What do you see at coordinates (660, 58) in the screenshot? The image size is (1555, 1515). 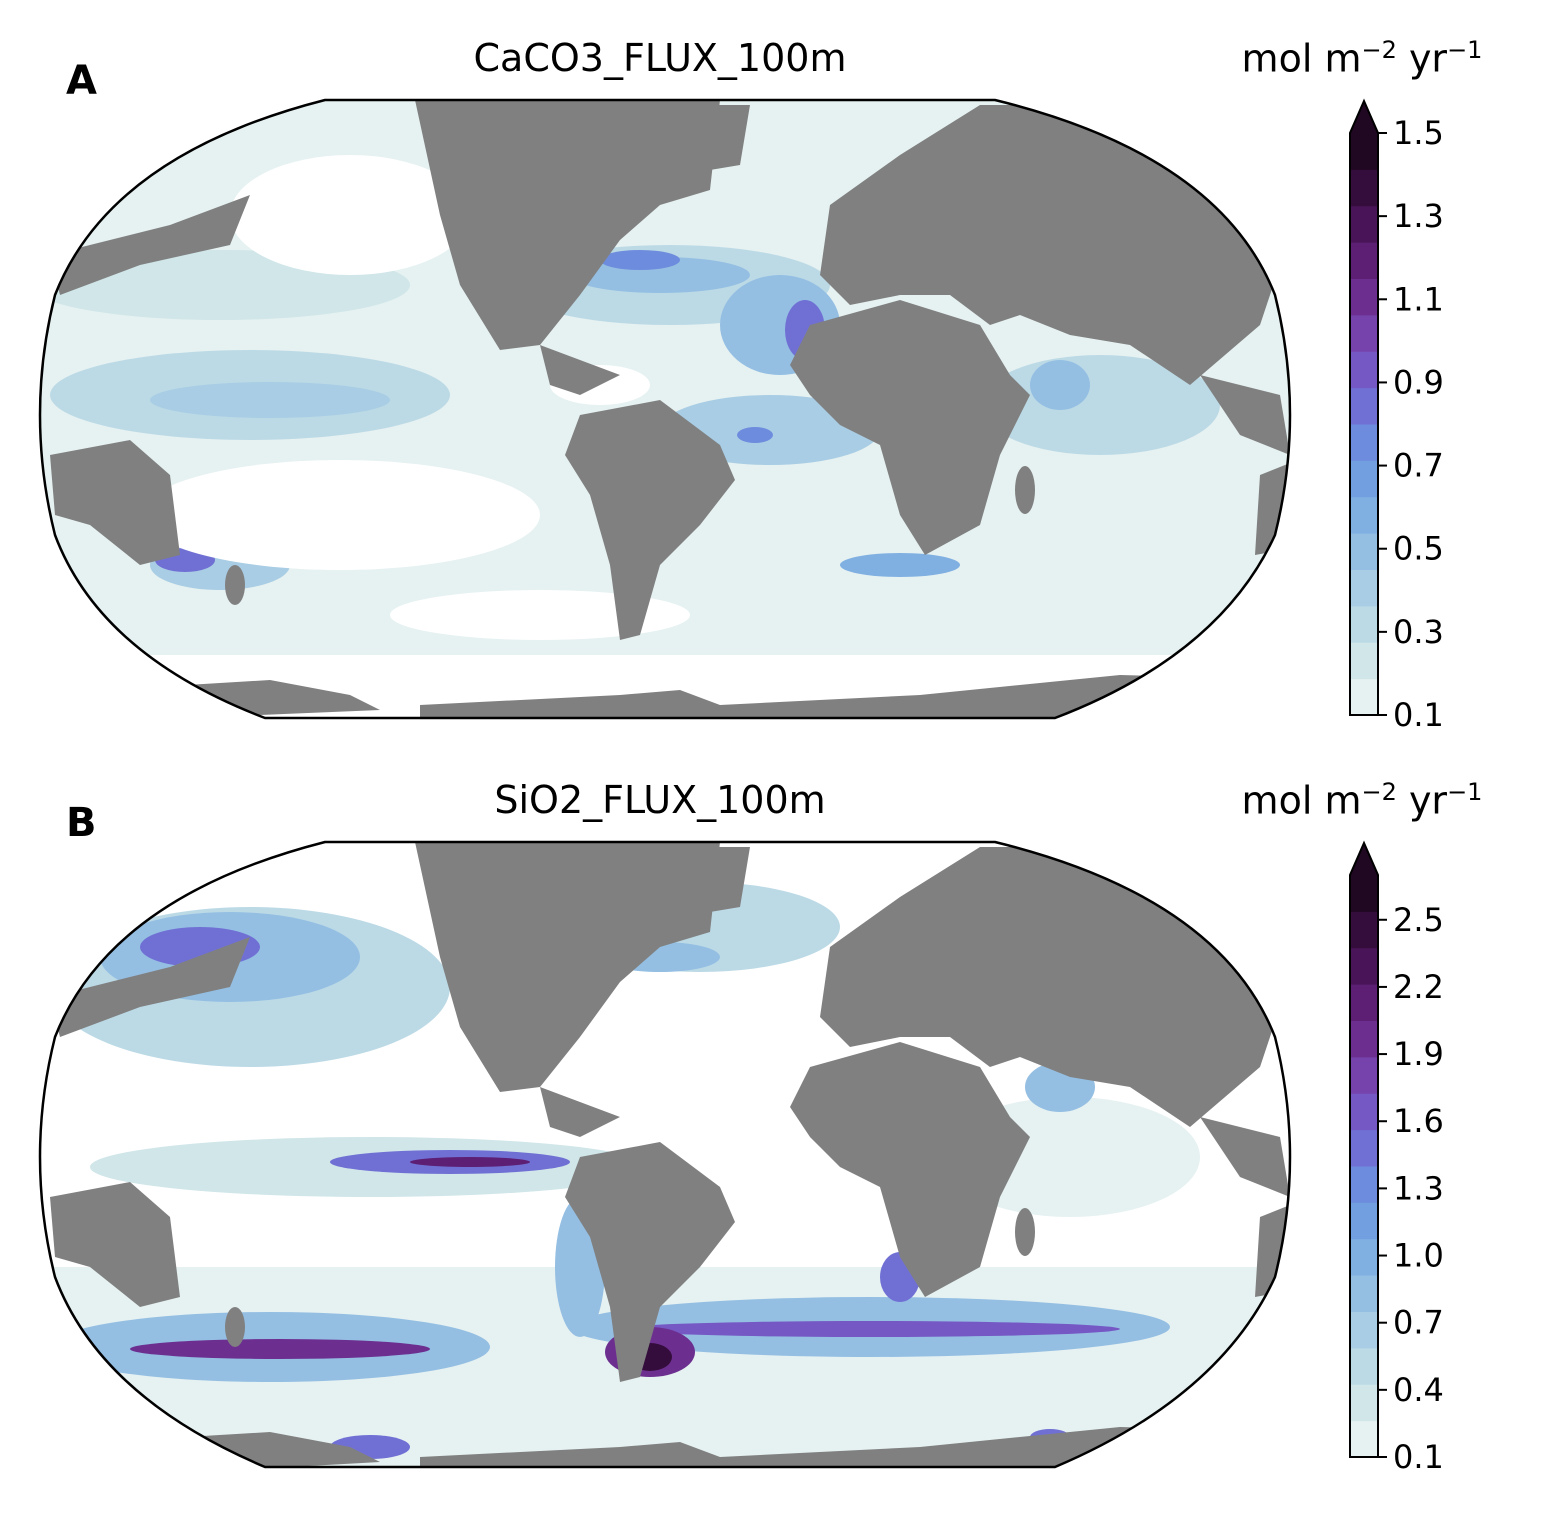 I see `panel-title: CaCO3_FLUX_100m` at bounding box center [660, 58].